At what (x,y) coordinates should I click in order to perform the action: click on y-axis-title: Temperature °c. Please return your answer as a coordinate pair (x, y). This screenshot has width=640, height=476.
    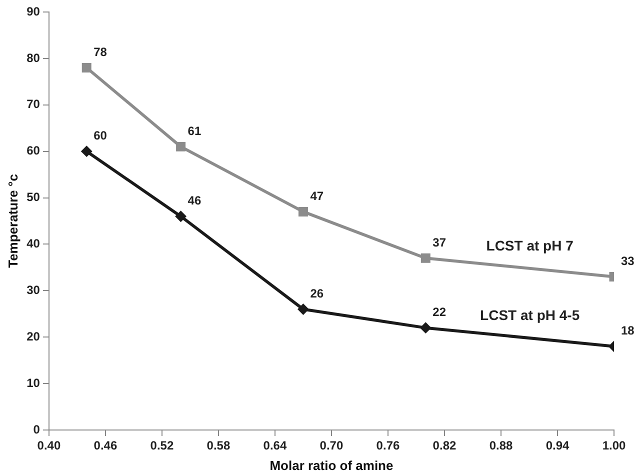
    Looking at the image, I should click on (12, 221).